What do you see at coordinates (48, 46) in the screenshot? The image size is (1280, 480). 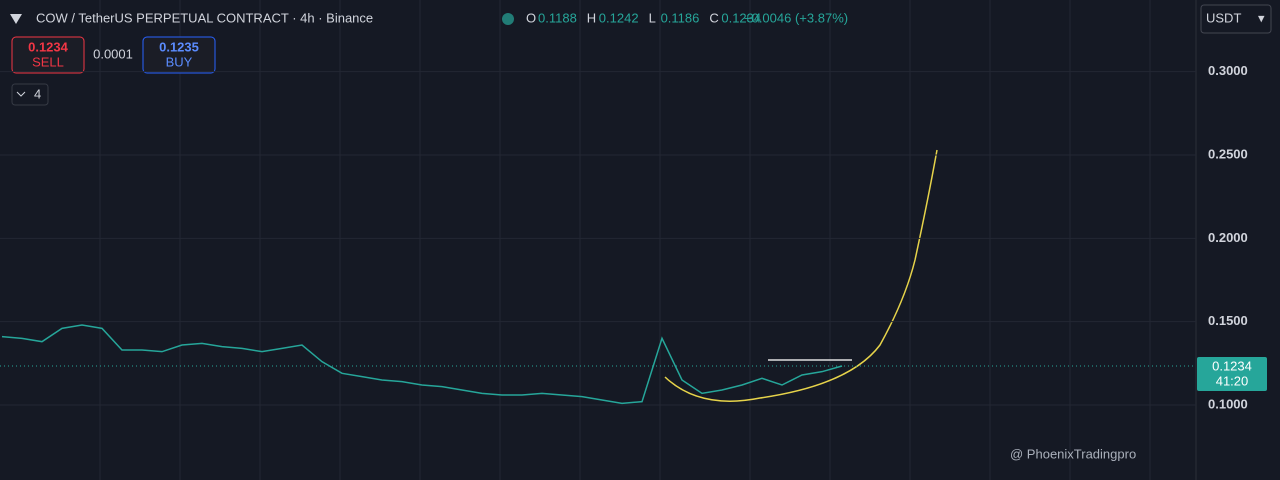 I see `sell-price: 0.1234` at bounding box center [48, 46].